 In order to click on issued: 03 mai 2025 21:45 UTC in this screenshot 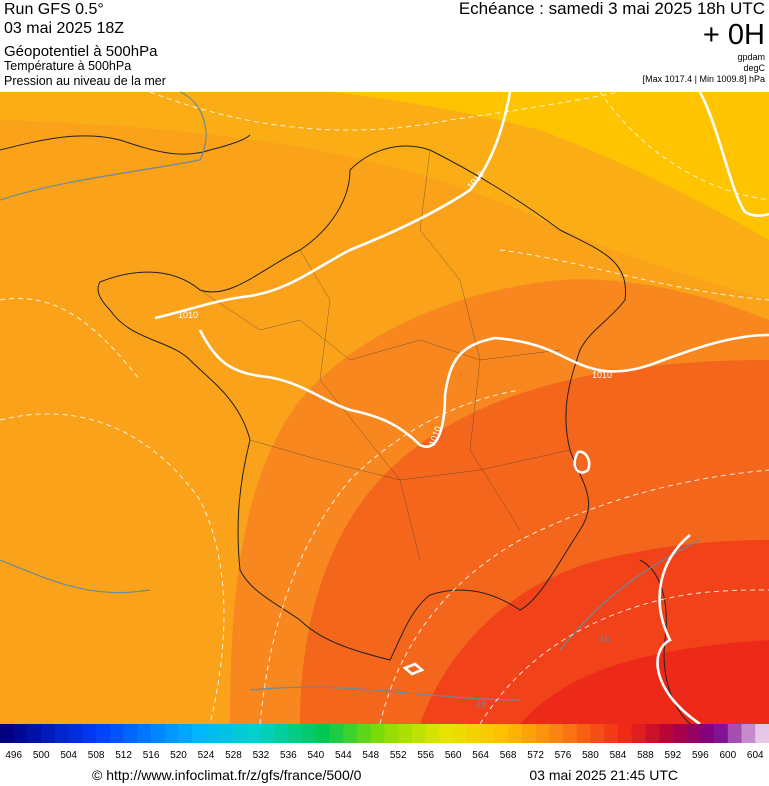, I will do `click(603, 775)`.